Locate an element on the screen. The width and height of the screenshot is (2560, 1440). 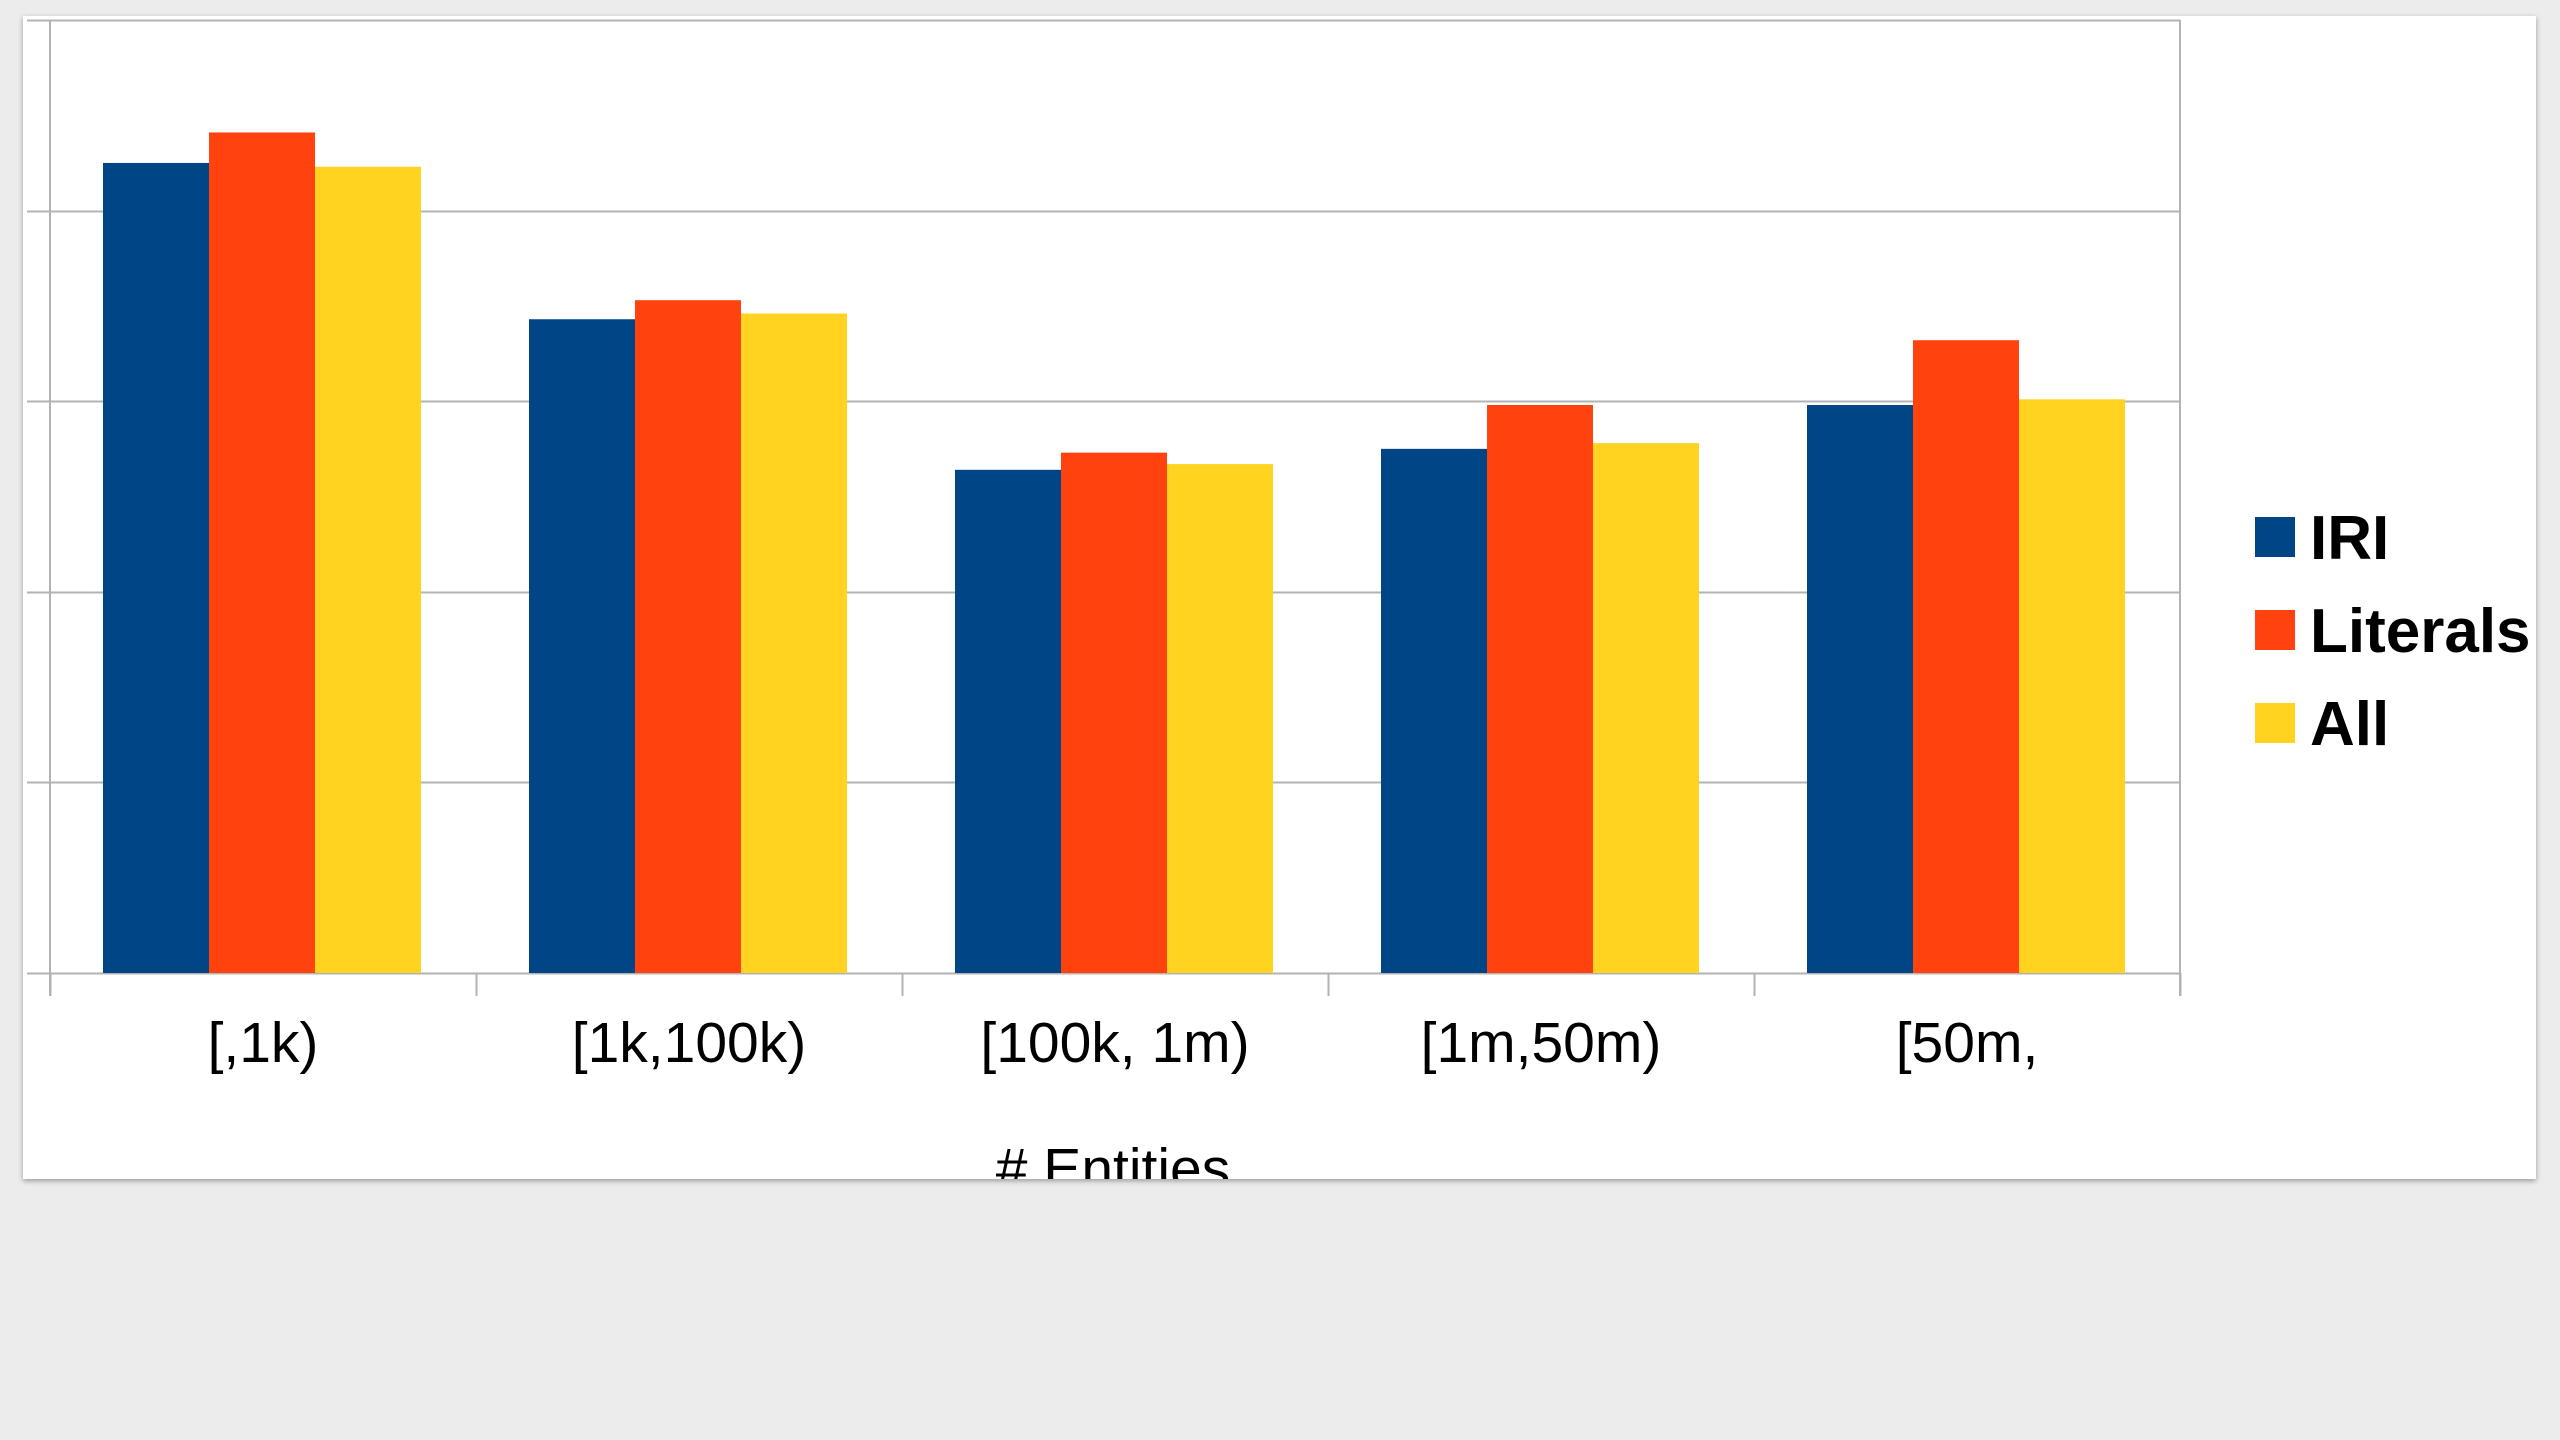
legend-swatch-iri is located at coordinates (2275, 537).